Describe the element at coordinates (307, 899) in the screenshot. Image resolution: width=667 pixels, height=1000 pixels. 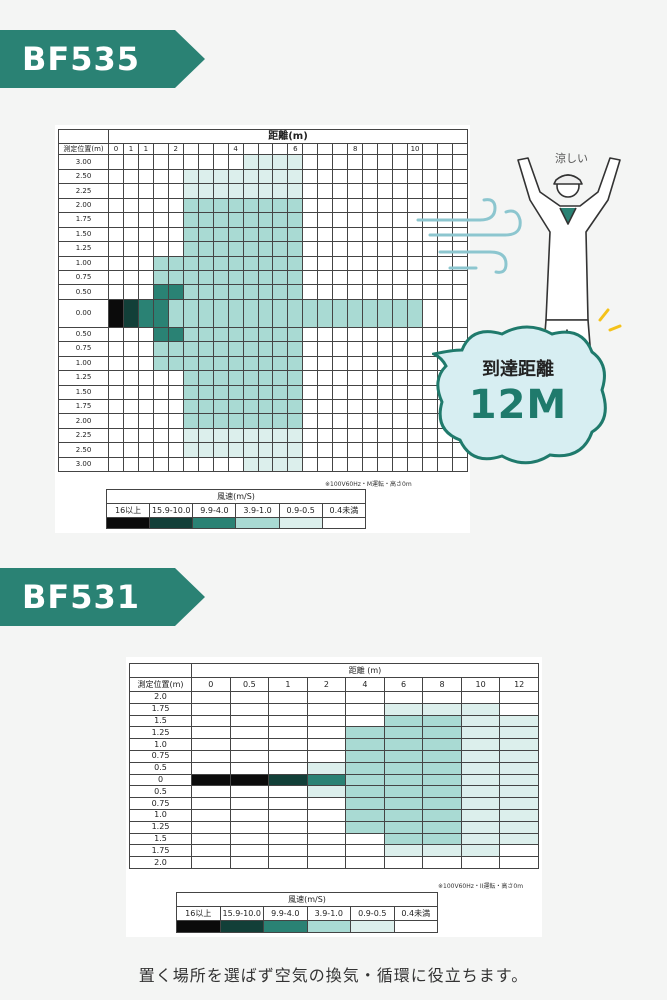
I see `legend-header: 風速(m/S)` at that location.